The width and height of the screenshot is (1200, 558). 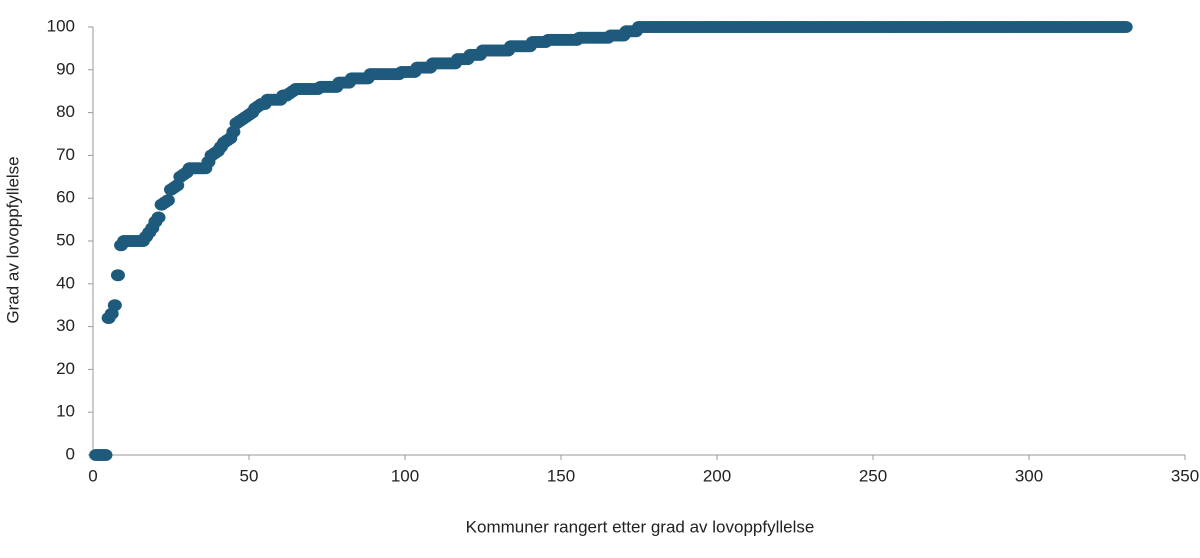 What do you see at coordinates (65, 154) in the screenshot?
I see `y-tick-label: 70` at bounding box center [65, 154].